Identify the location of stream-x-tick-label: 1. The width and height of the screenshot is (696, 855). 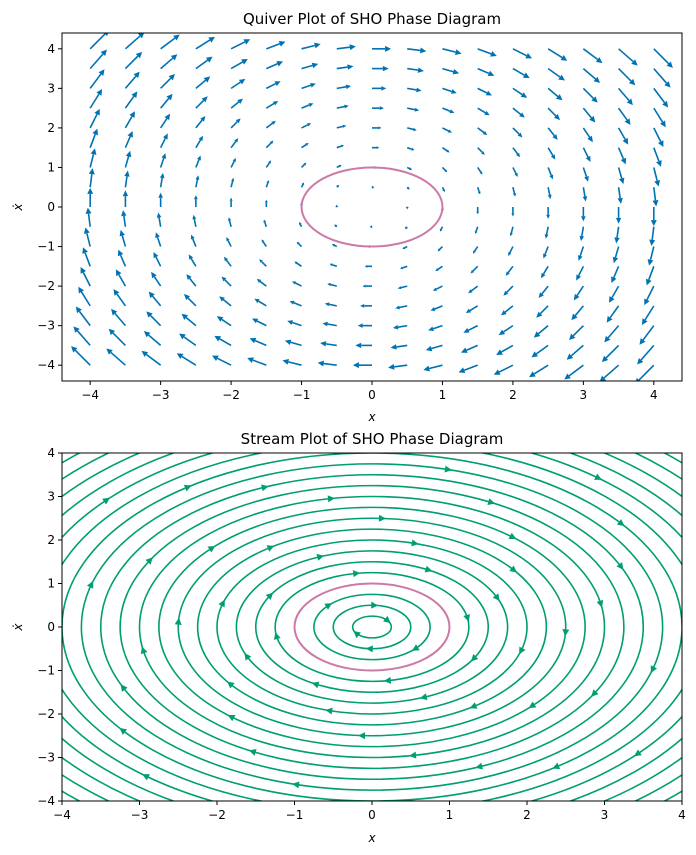
(450, 815).